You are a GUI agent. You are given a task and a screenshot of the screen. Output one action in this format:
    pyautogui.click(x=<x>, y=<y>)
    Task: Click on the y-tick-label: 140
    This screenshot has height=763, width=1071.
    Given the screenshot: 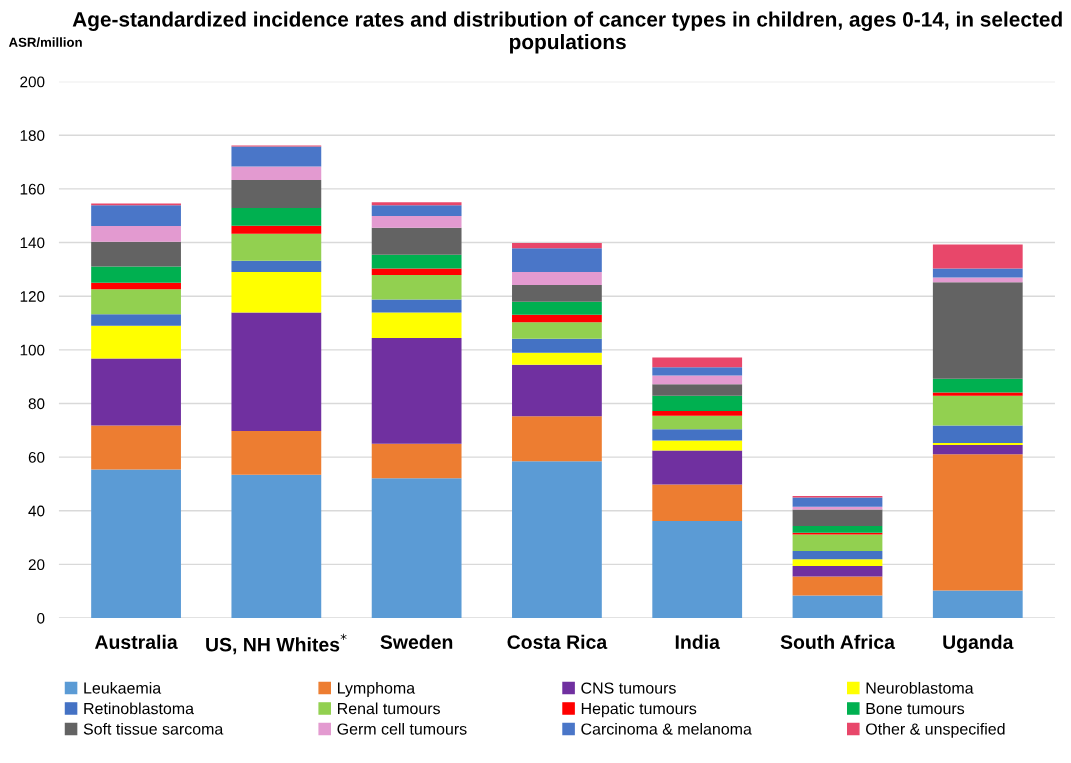 What is the action you would take?
    pyautogui.click(x=32, y=243)
    